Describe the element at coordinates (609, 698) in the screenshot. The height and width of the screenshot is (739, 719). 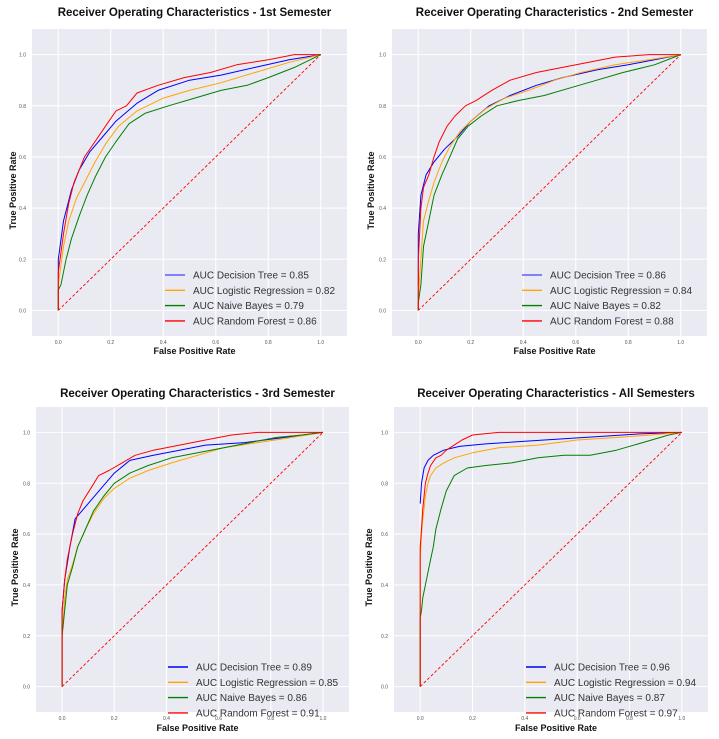
I see `legend-entry-label: AUC Naive Bayes = 0.87` at that location.